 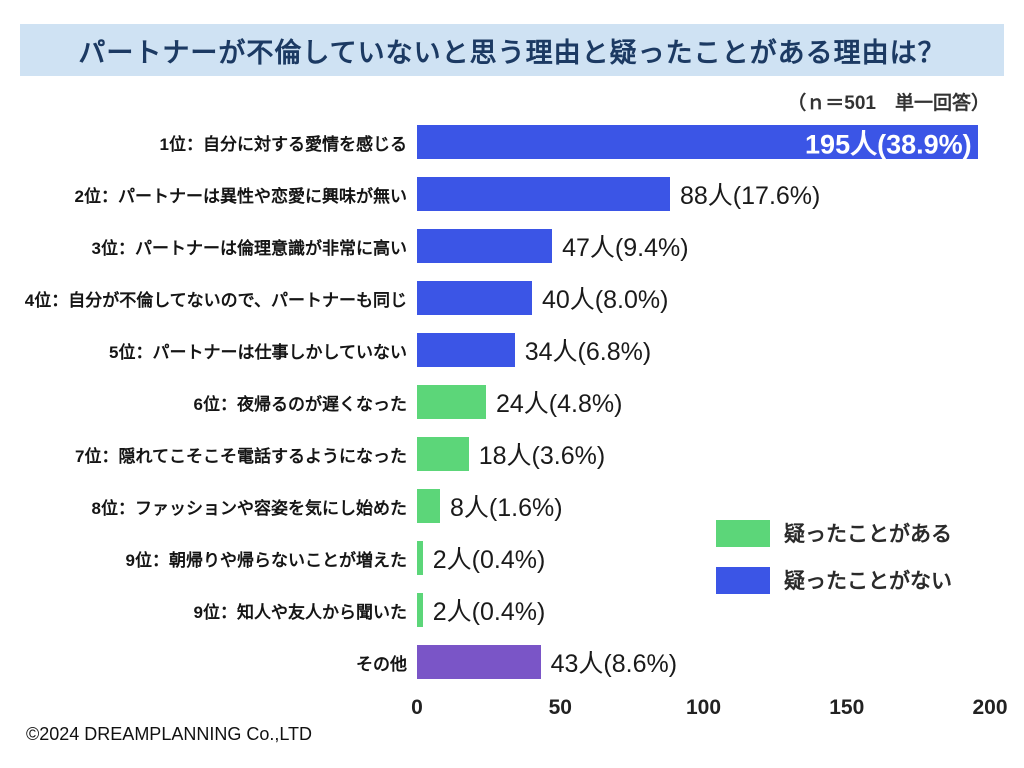 I want to click on copyright-text: ©2024 DREAMPLANNING Co.,LTD, so click(x=169, y=734).